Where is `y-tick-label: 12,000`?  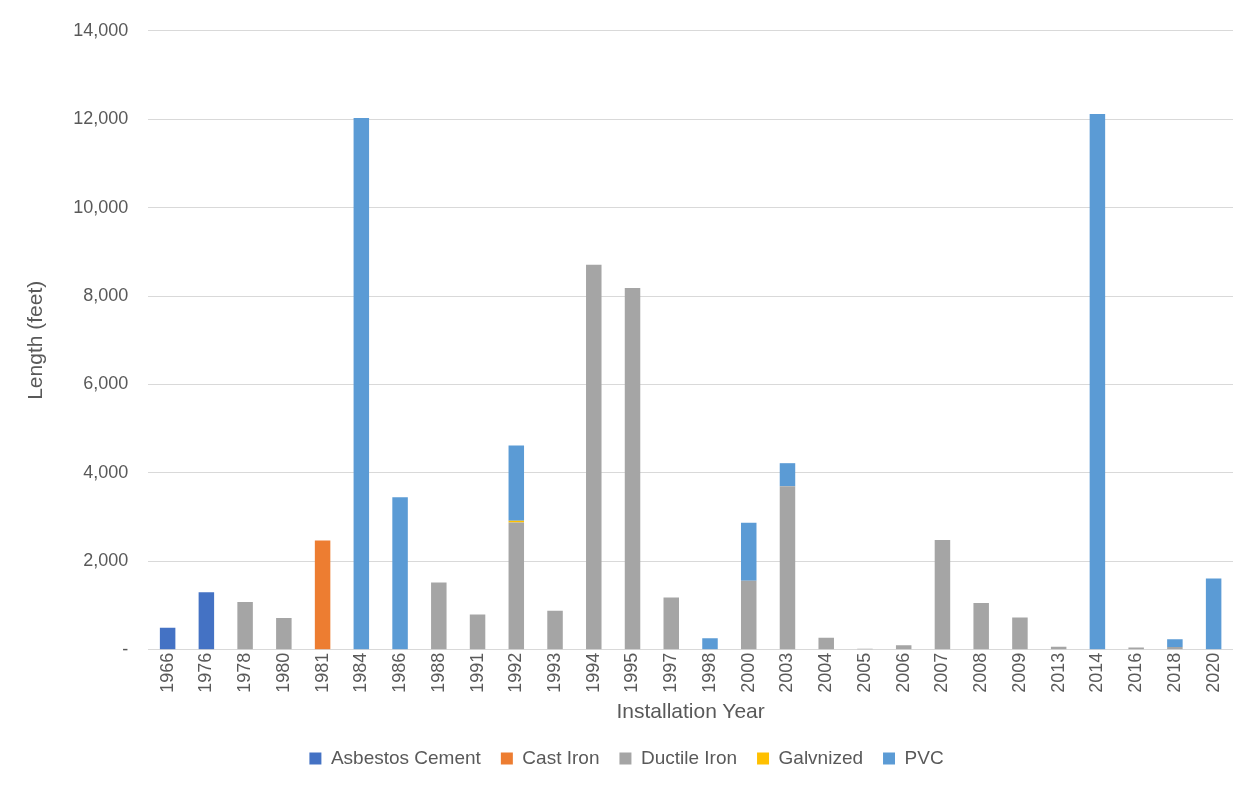 y-tick-label: 12,000 is located at coordinates (101, 118).